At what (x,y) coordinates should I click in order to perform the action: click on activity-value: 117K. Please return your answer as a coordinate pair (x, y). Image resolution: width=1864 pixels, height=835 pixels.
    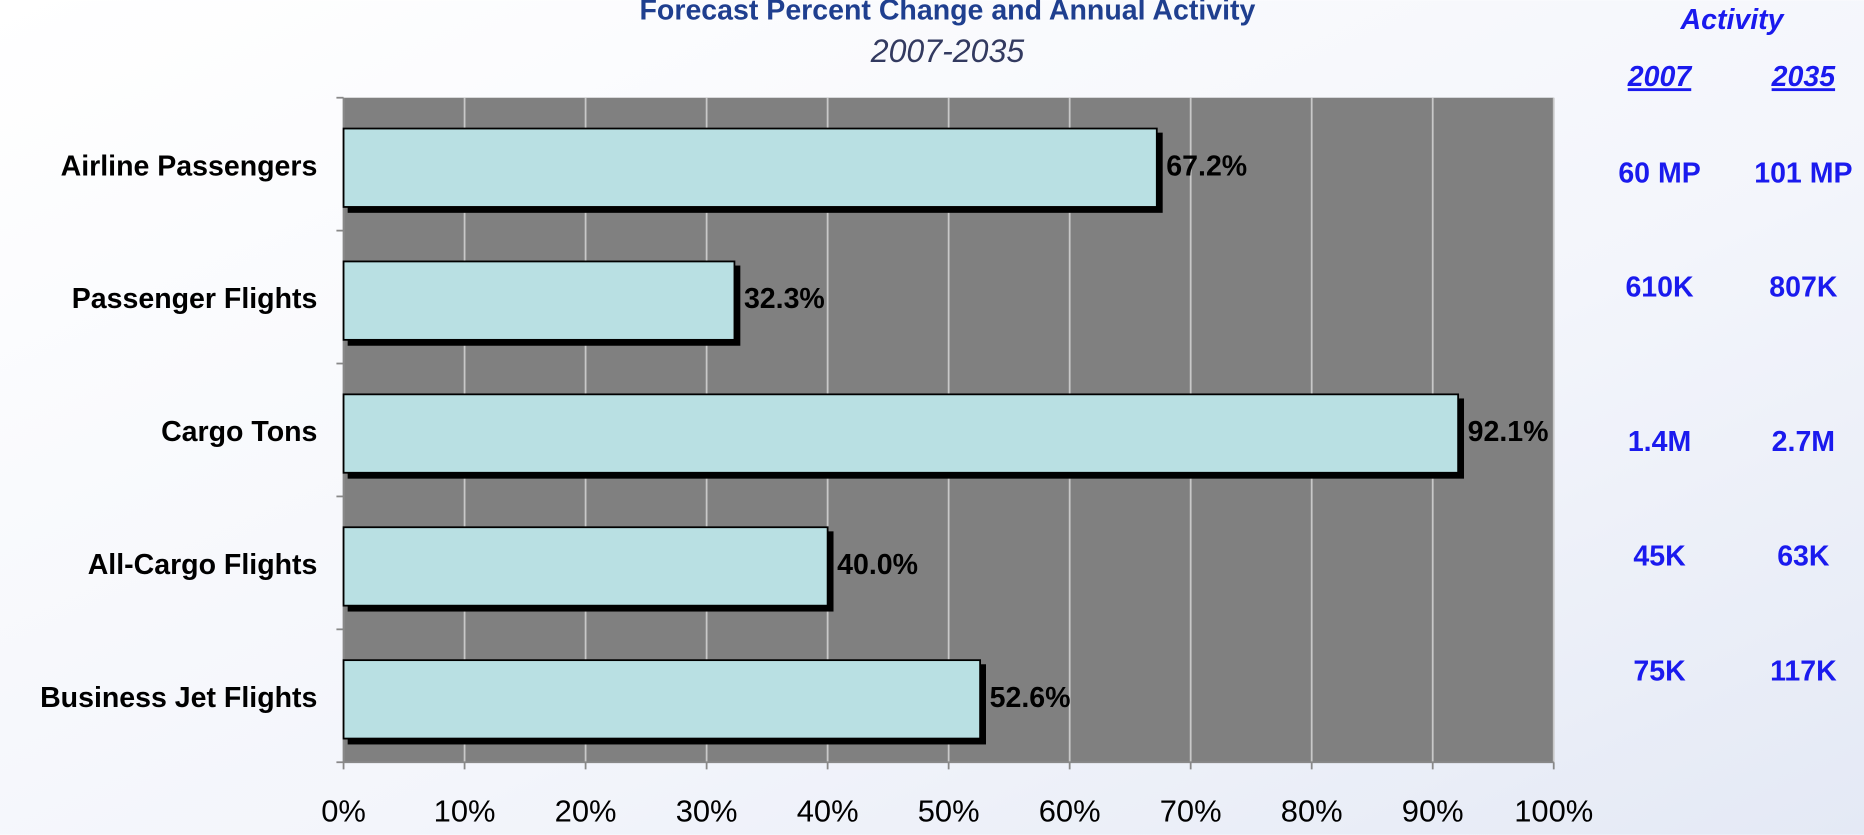
    Looking at the image, I should click on (1803, 672).